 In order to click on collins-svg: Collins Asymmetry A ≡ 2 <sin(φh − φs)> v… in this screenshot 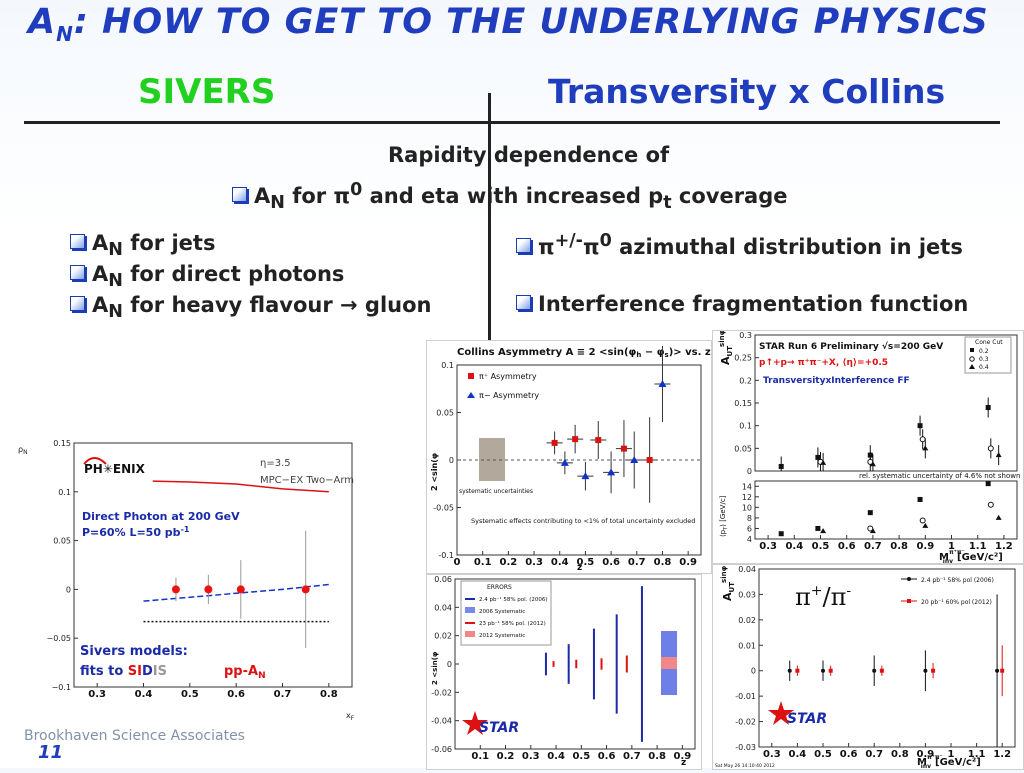, I will do `click(570, 459)`.